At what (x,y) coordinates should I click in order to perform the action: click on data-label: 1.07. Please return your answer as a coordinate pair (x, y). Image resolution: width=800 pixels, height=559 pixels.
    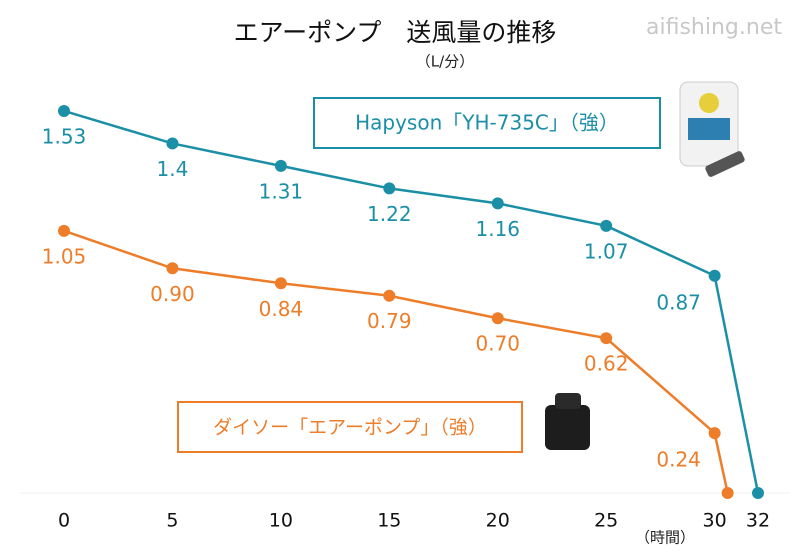
    Looking at the image, I should click on (606, 251).